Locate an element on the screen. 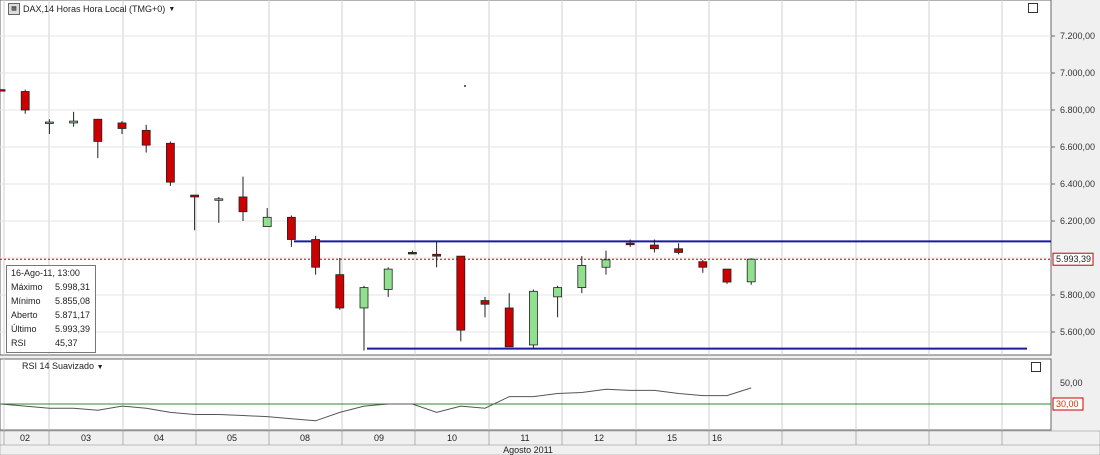  chart-title: DAX,14 Horas Hora Local (TMG+0) is located at coordinates (94, 9).